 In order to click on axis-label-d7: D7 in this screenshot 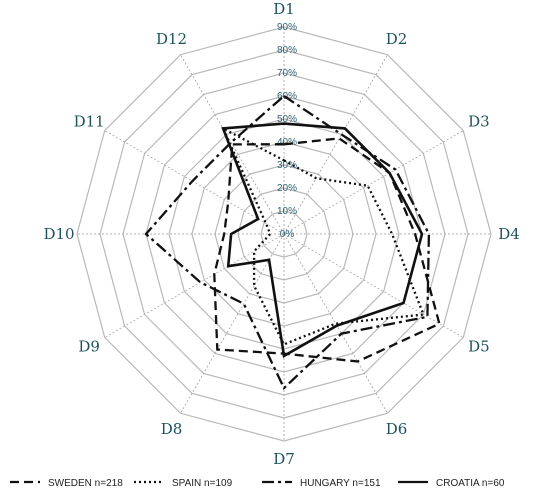, I will do `click(284, 459)`.